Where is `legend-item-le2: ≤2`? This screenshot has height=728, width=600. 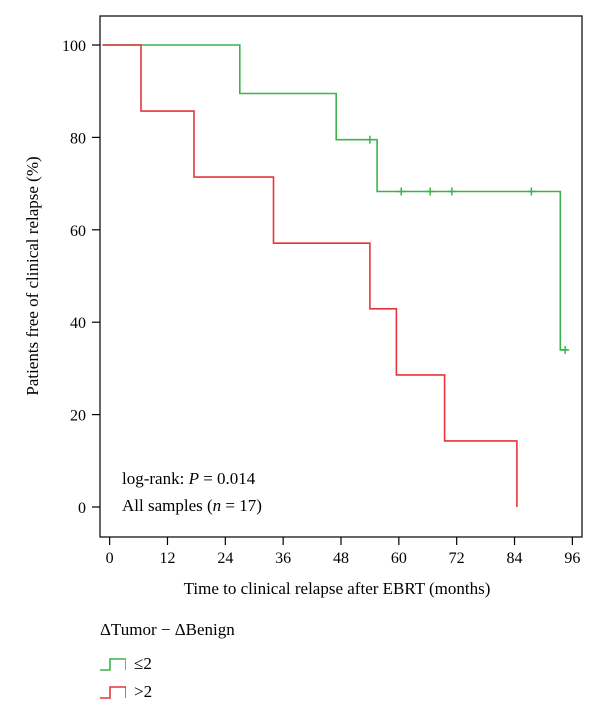 legend-item-le2: ≤2 is located at coordinates (167, 664).